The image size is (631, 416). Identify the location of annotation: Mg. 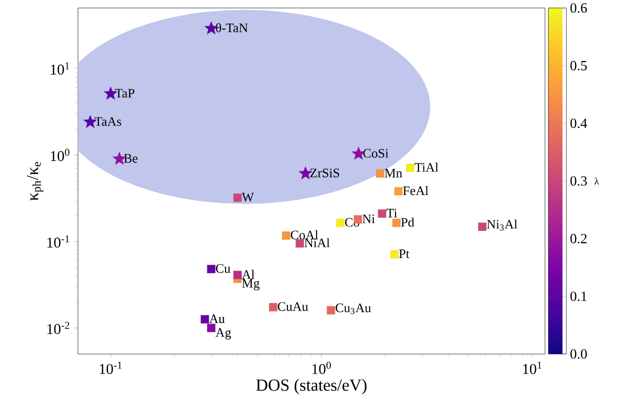
(251, 284).